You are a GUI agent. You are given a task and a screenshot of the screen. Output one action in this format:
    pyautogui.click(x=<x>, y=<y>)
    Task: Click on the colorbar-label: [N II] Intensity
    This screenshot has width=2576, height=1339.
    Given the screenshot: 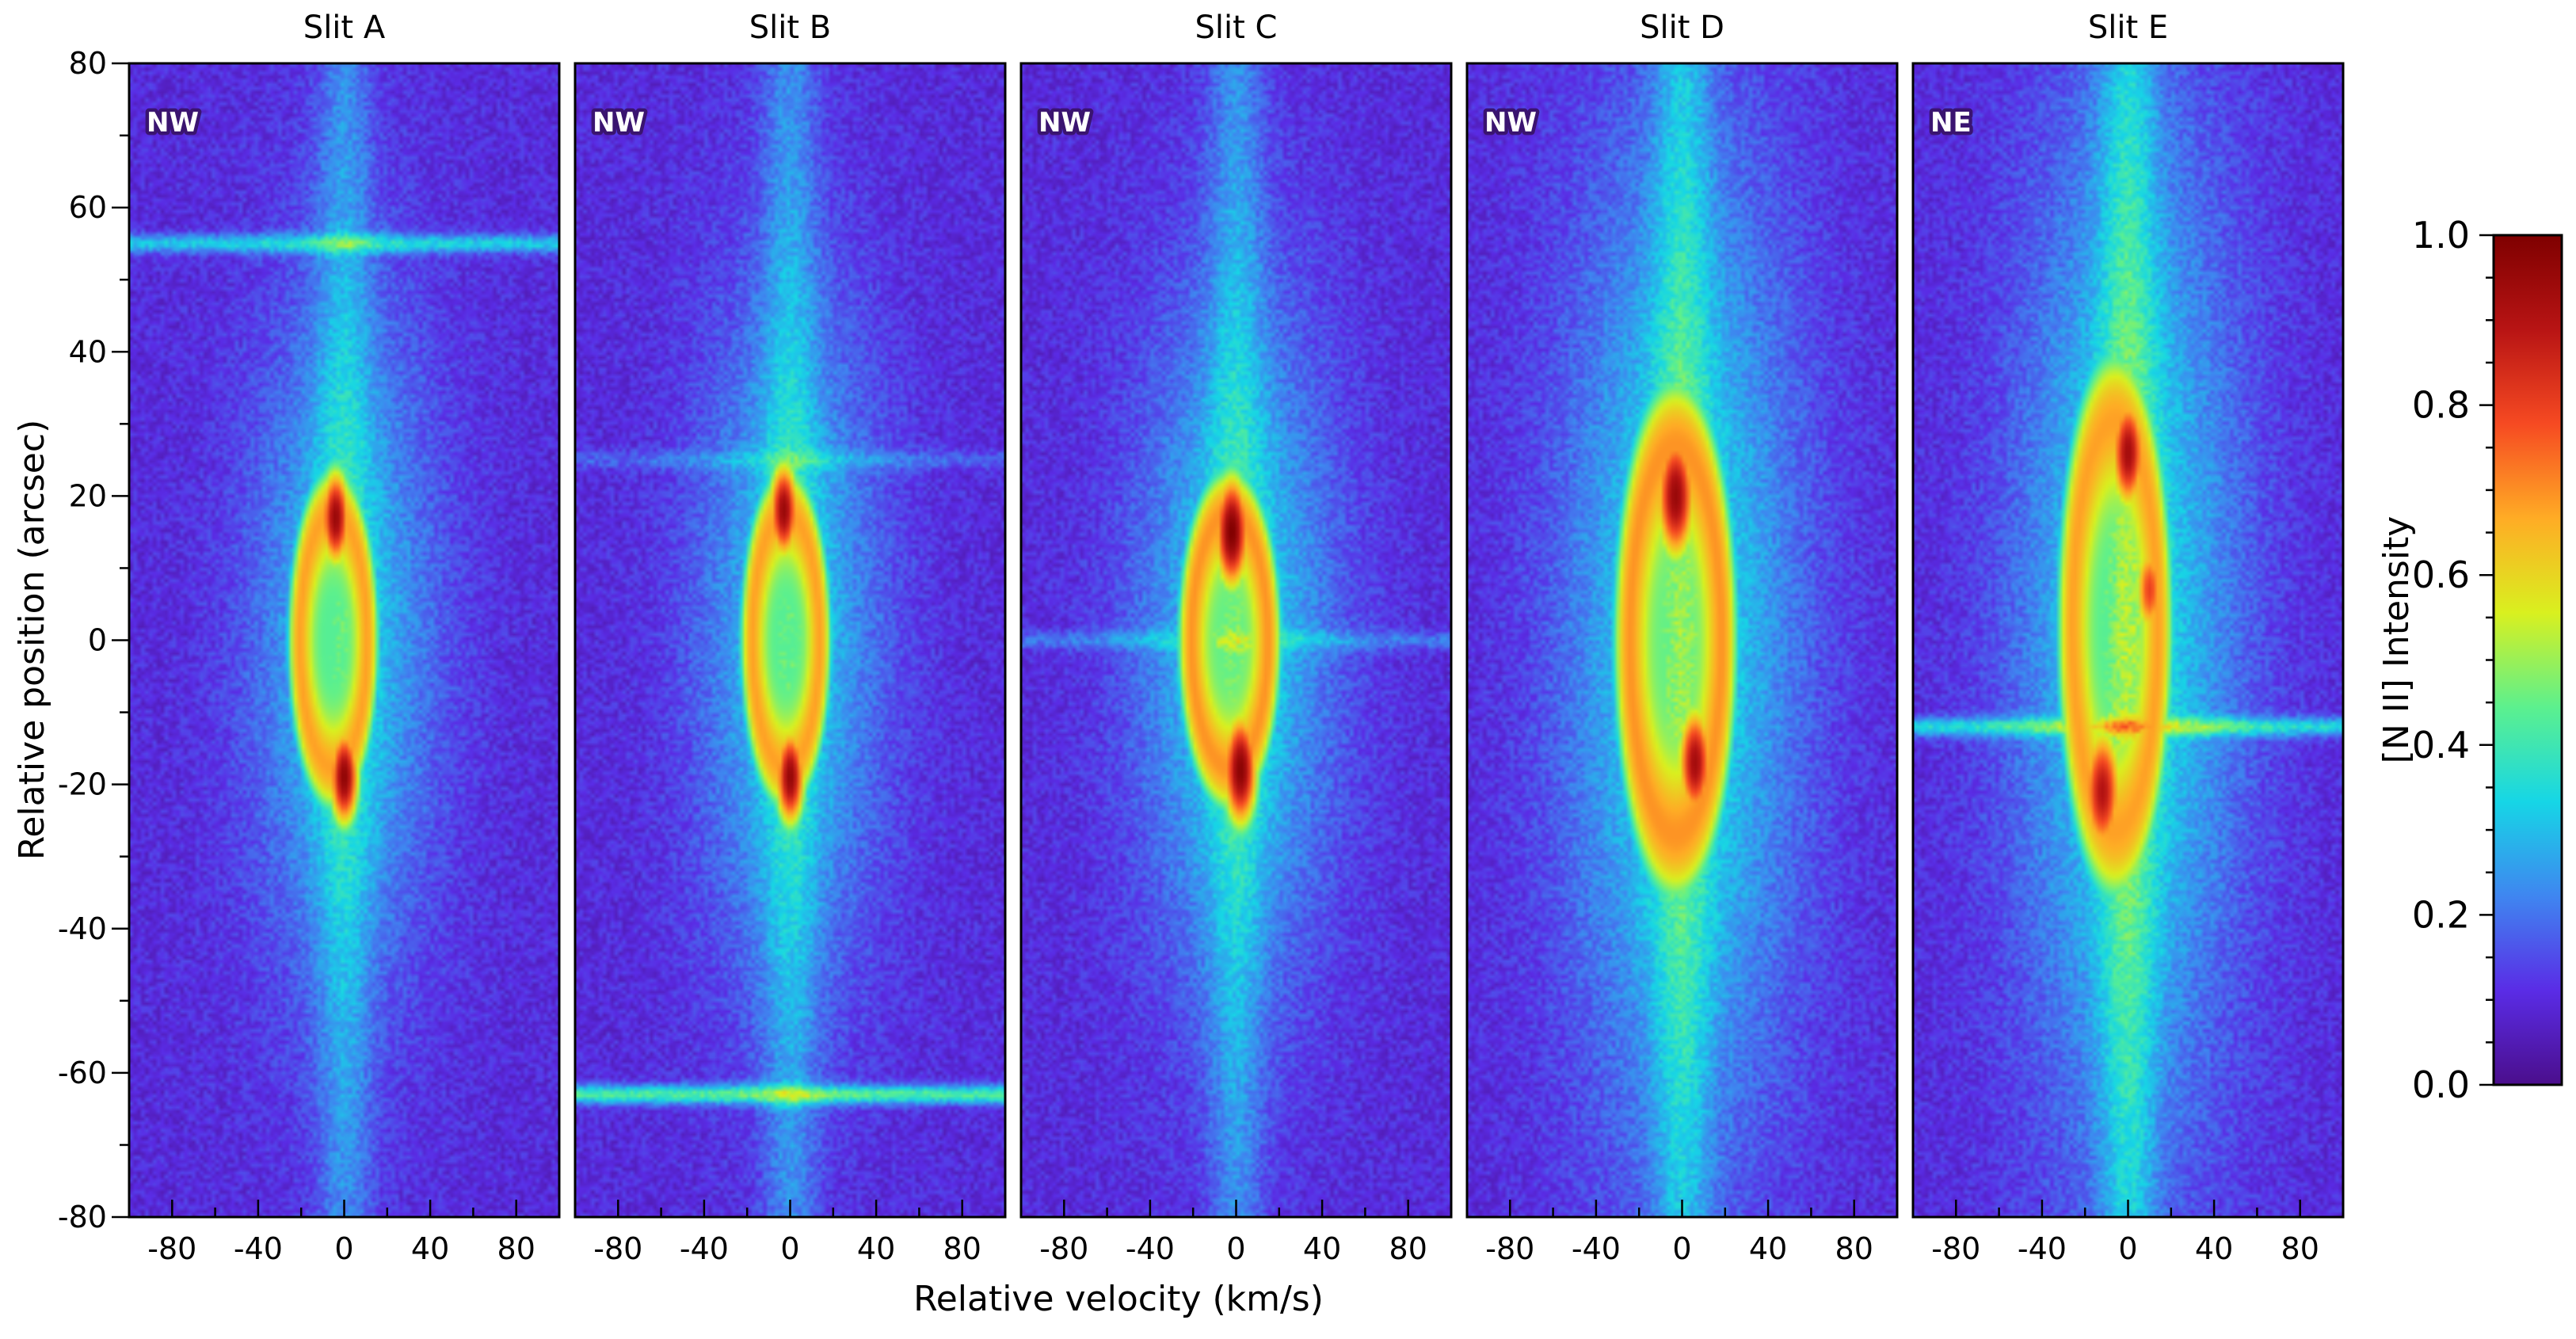 What is the action you would take?
    pyautogui.click(x=2396, y=640)
    